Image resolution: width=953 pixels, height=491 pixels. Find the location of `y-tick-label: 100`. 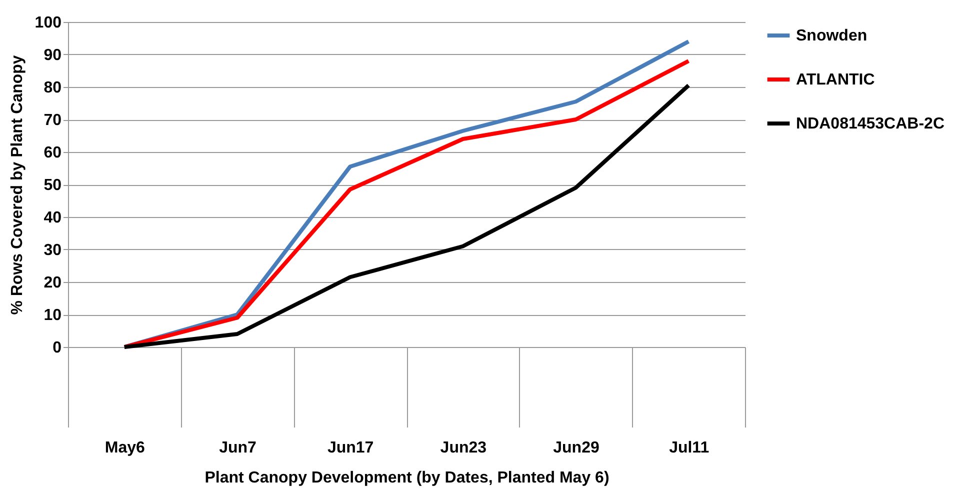

y-tick-label: 100 is located at coordinates (48, 23).